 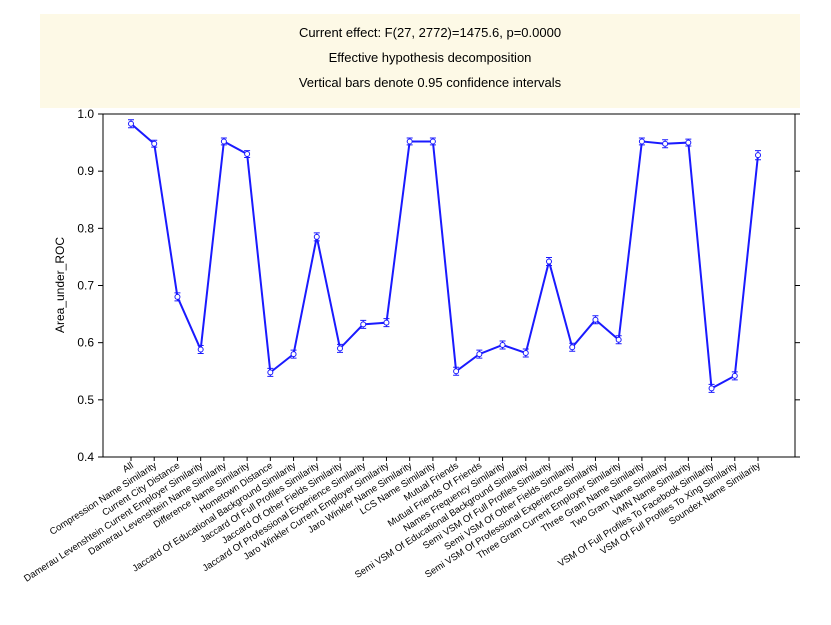 I want to click on y-axis-label: Area_under_ROC, so click(x=60, y=285).